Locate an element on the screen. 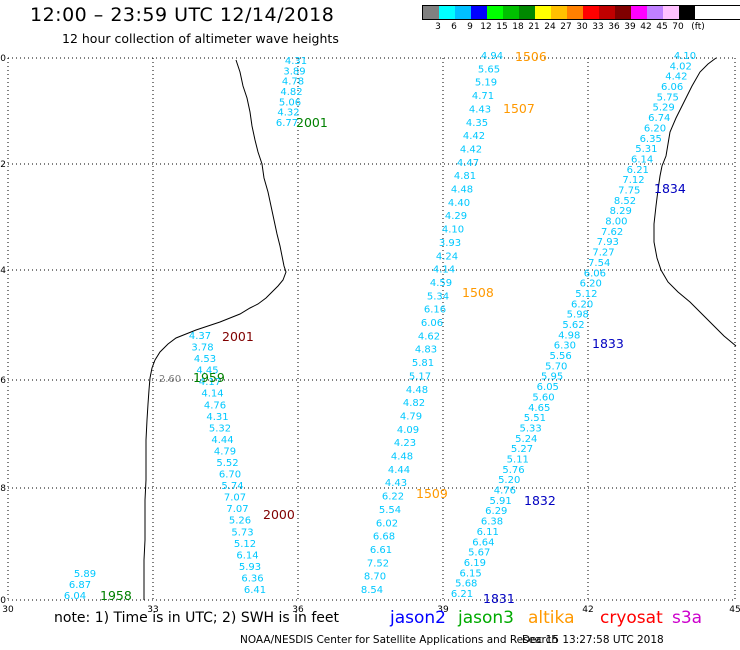 This screenshot has width=740, height=650. wave-height-value: 4.17 is located at coordinates (210, 382).